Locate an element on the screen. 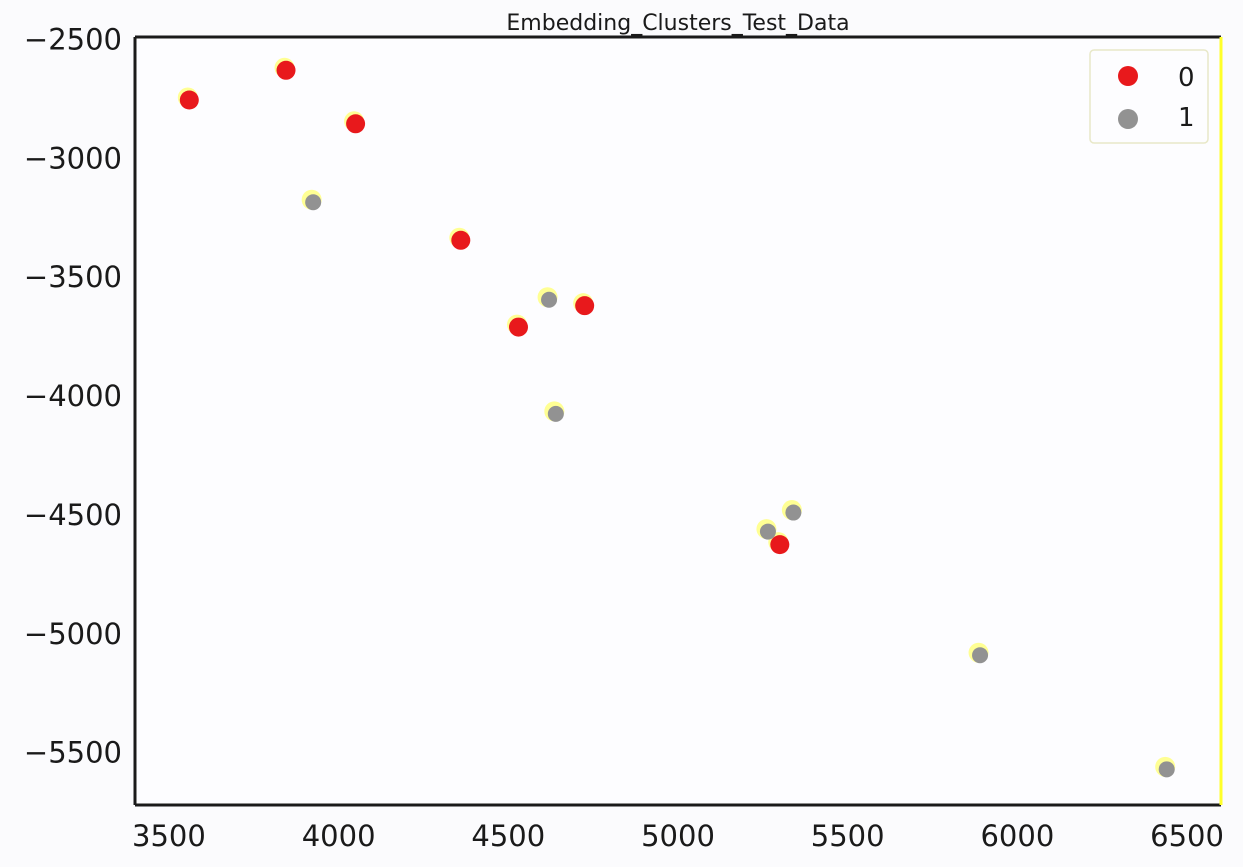  y-axis-ticks: −2500 −3000 −3500 −4000 −4500 −5000 −5500 is located at coordinates (73, 395).